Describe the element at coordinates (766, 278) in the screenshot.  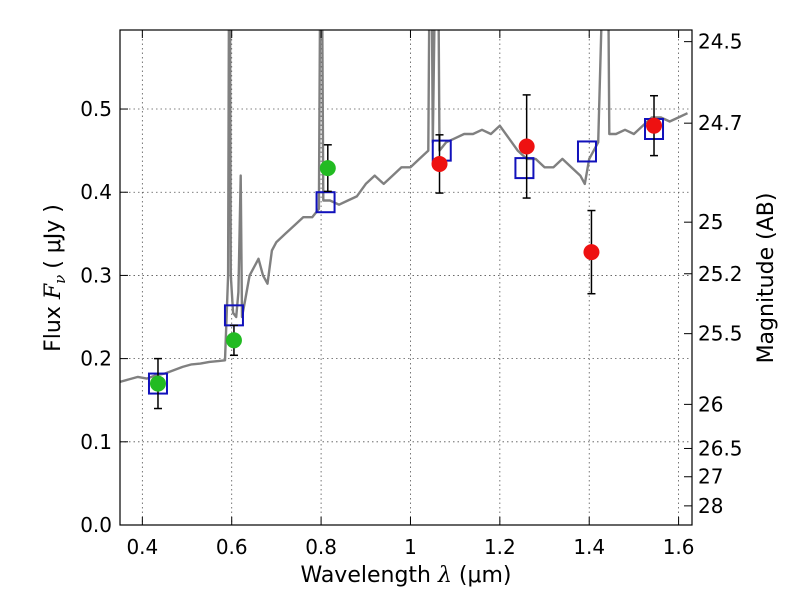
I see `right-axis-label: Magnitude (AB)` at that location.